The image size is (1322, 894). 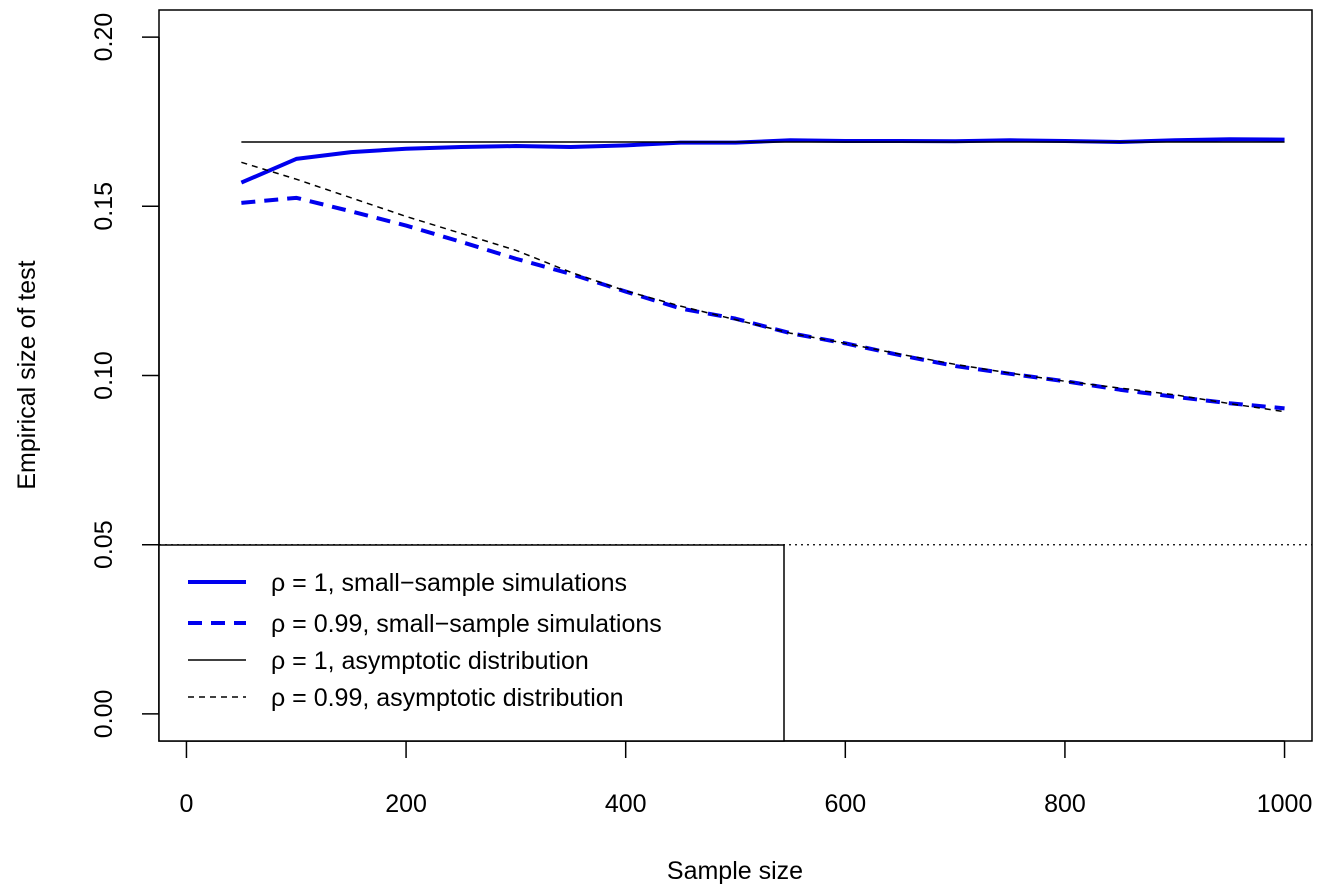 What do you see at coordinates (104, 544) in the screenshot?
I see `y-tick-label: 0.05` at bounding box center [104, 544].